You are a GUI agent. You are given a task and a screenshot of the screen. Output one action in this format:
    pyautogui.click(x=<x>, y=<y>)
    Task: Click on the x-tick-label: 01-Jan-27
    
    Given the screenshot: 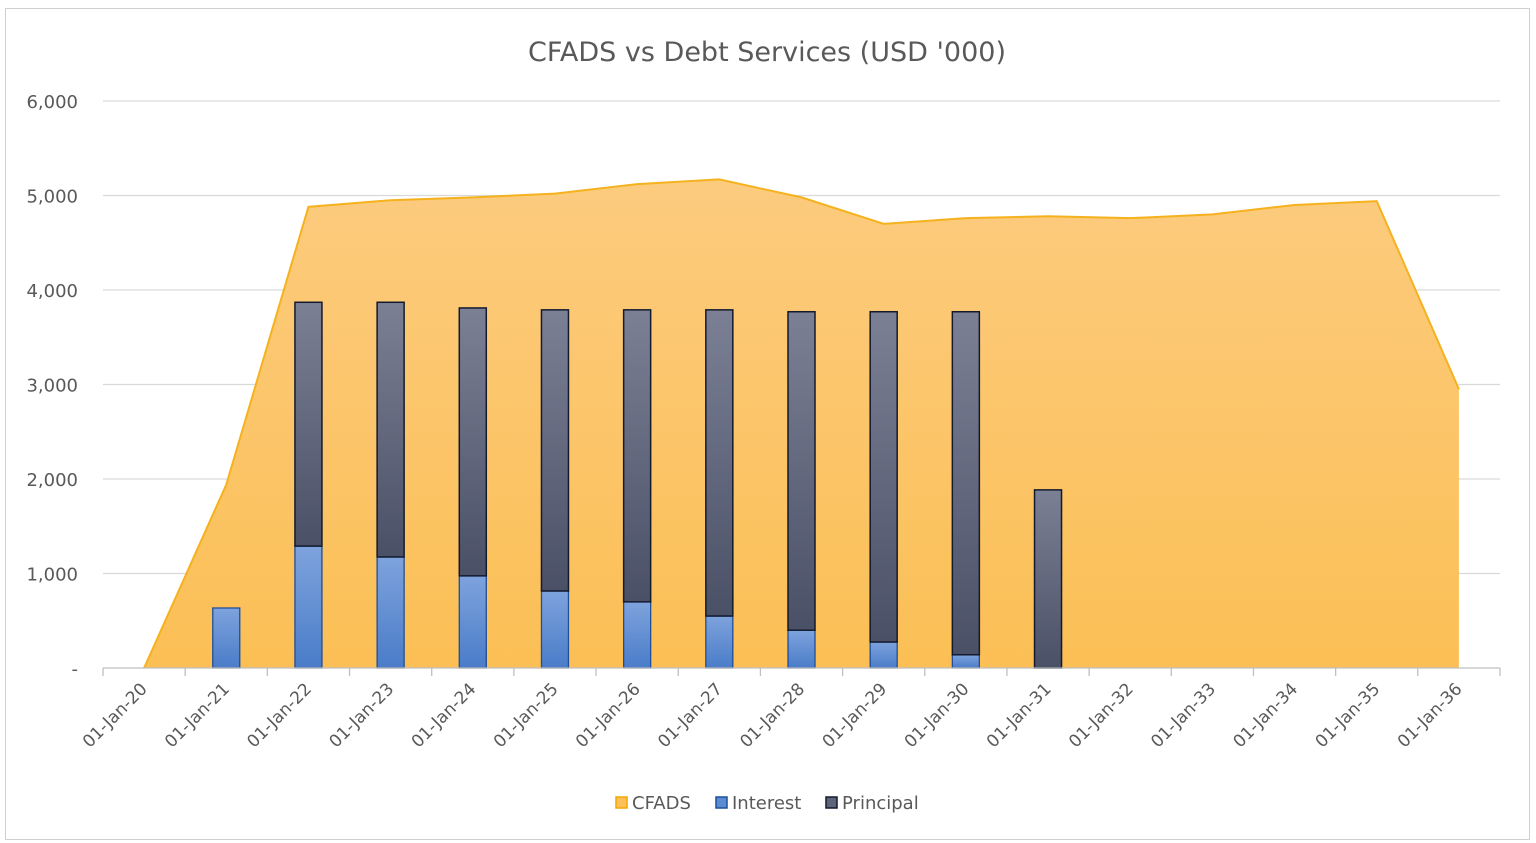 What is the action you would take?
    pyautogui.click(x=690, y=715)
    